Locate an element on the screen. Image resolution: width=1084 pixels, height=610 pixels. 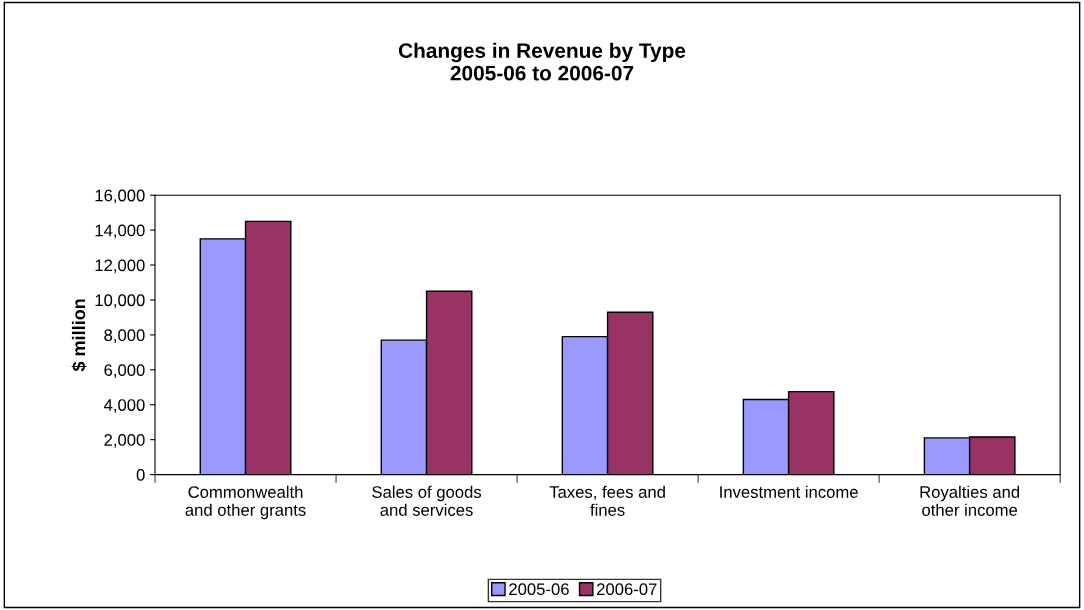
y-tick-label: 16,000 is located at coordinates (120, 196).